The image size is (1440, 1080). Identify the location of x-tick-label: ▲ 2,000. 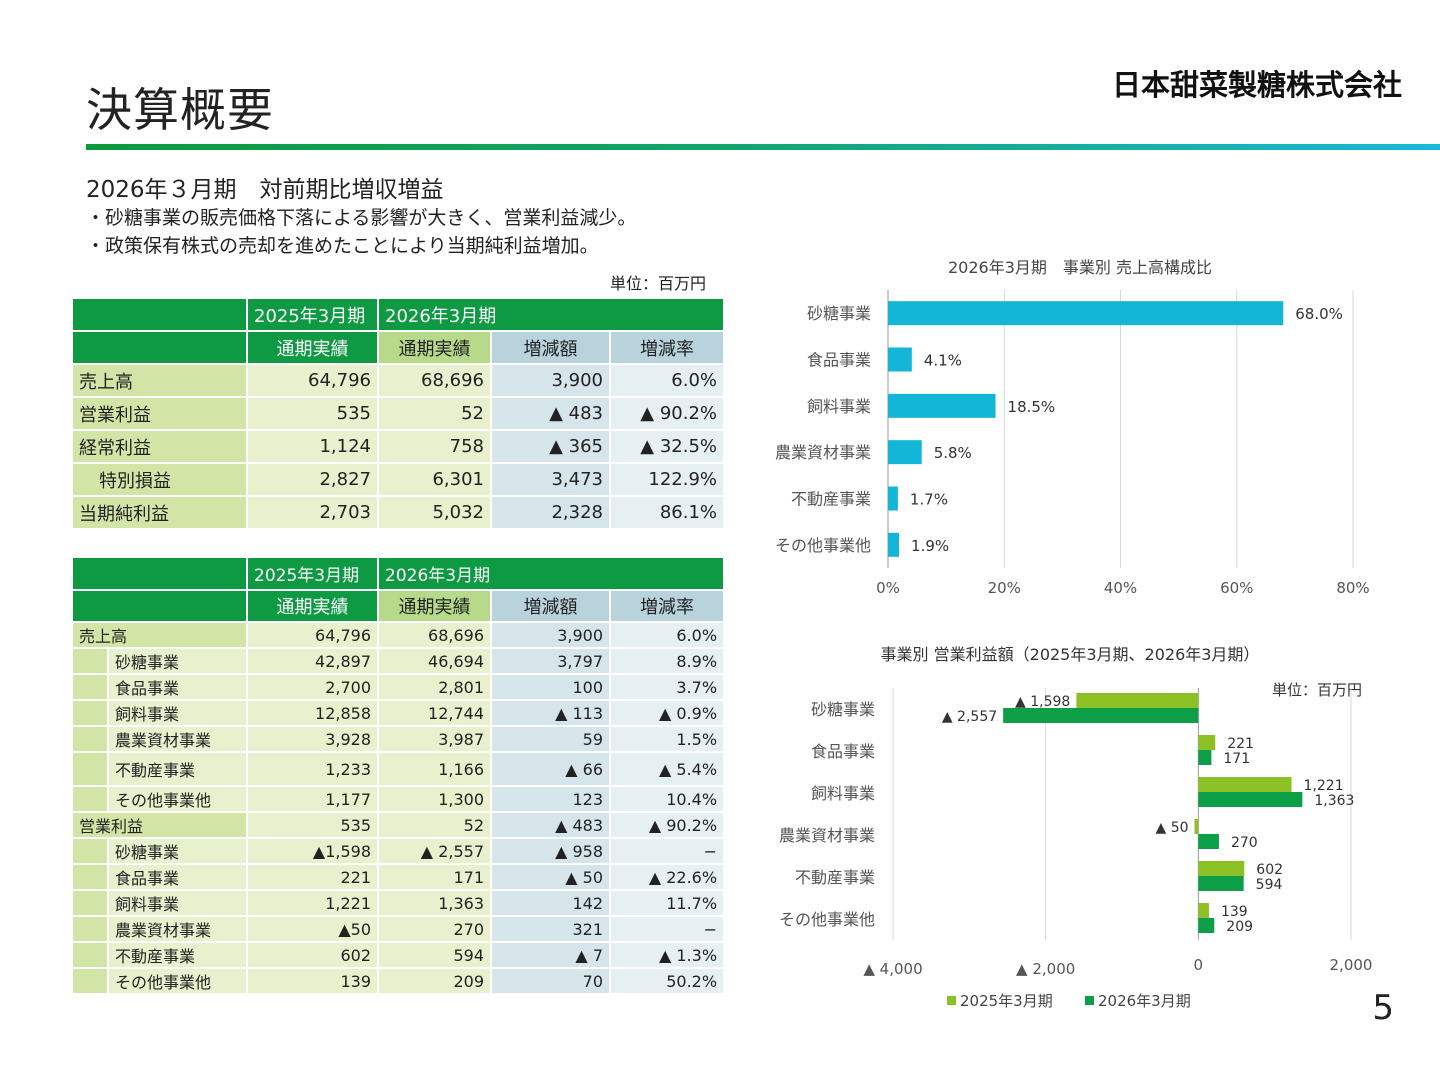
(1045, 969).